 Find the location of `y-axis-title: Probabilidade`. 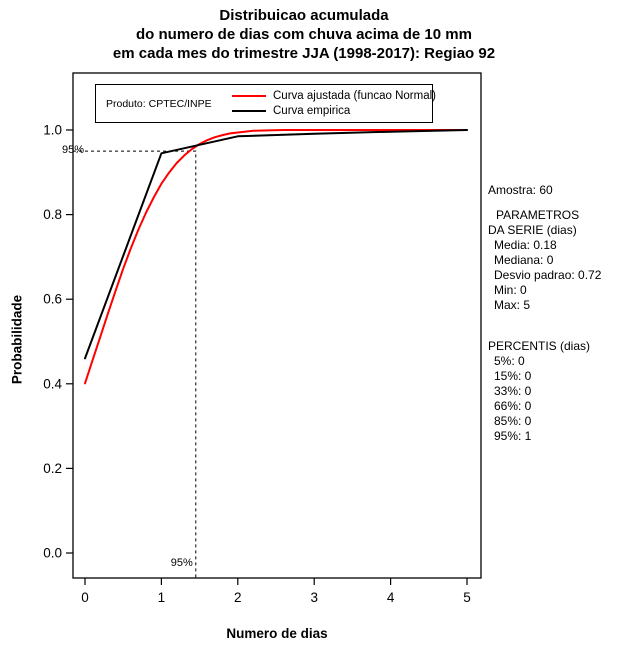

y-axis-title: Probabilidade is located at coordinates (17, 339).